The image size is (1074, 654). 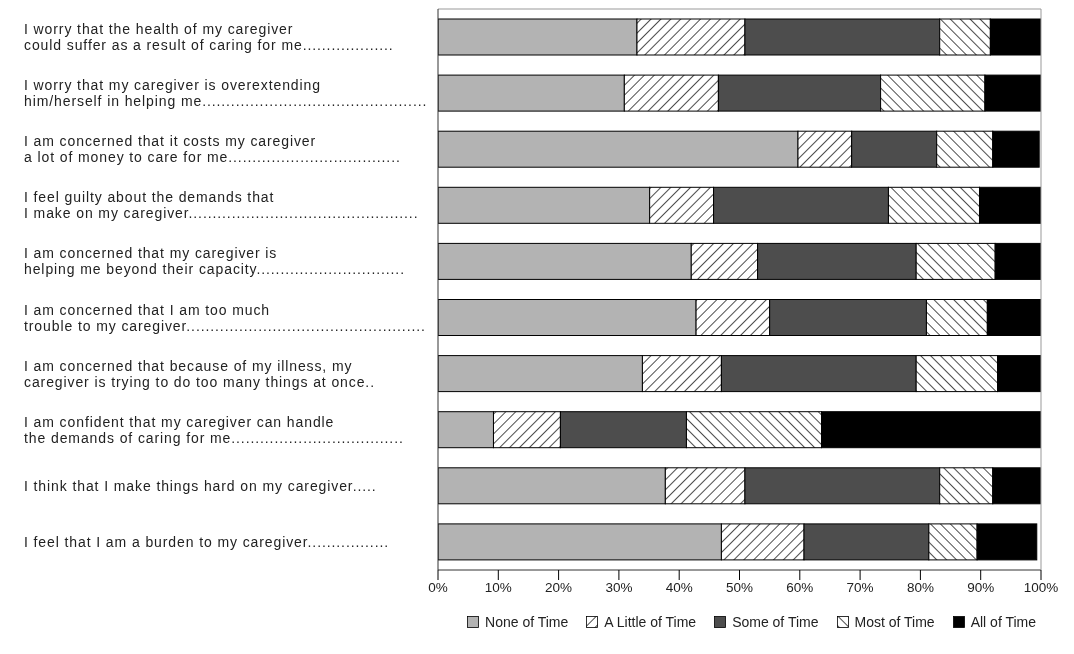 What do you see at coordinates (739, 587) in the screenshot?
I see `x-tick-label: 50%` at bounding box center [739, 587].